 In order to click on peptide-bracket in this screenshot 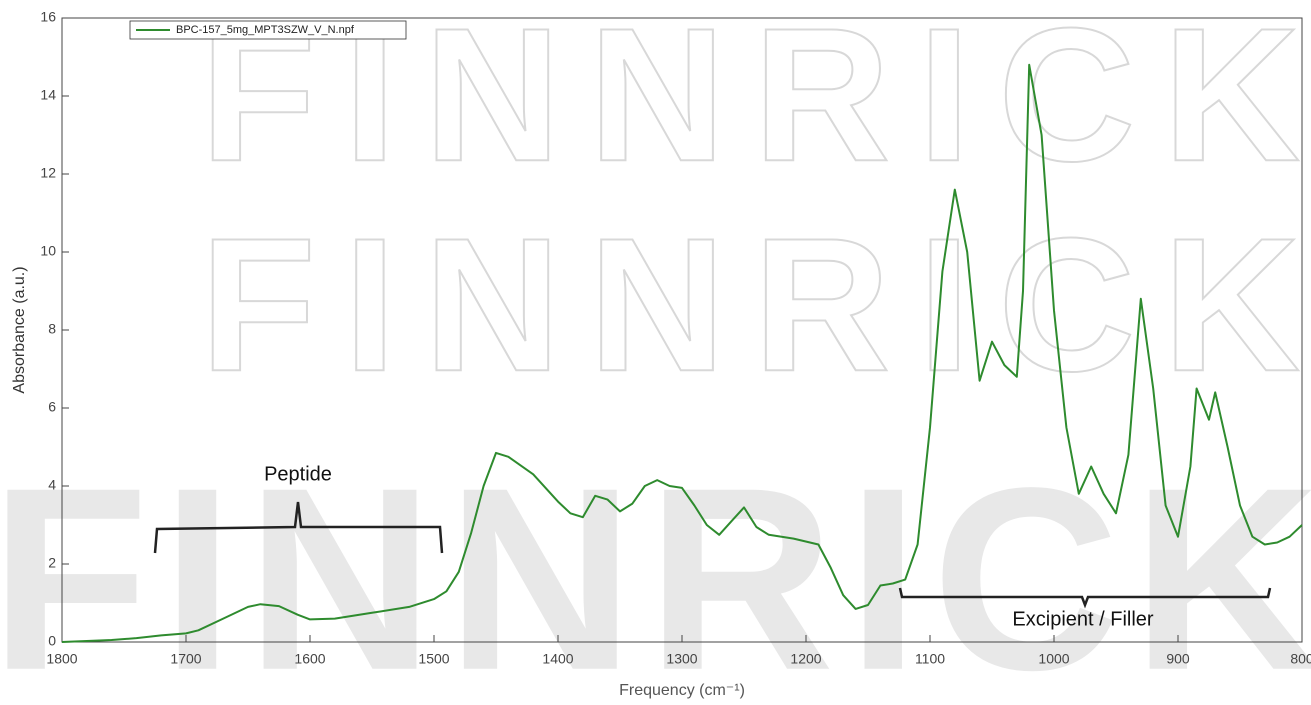, I will do `click(298, 527)`.